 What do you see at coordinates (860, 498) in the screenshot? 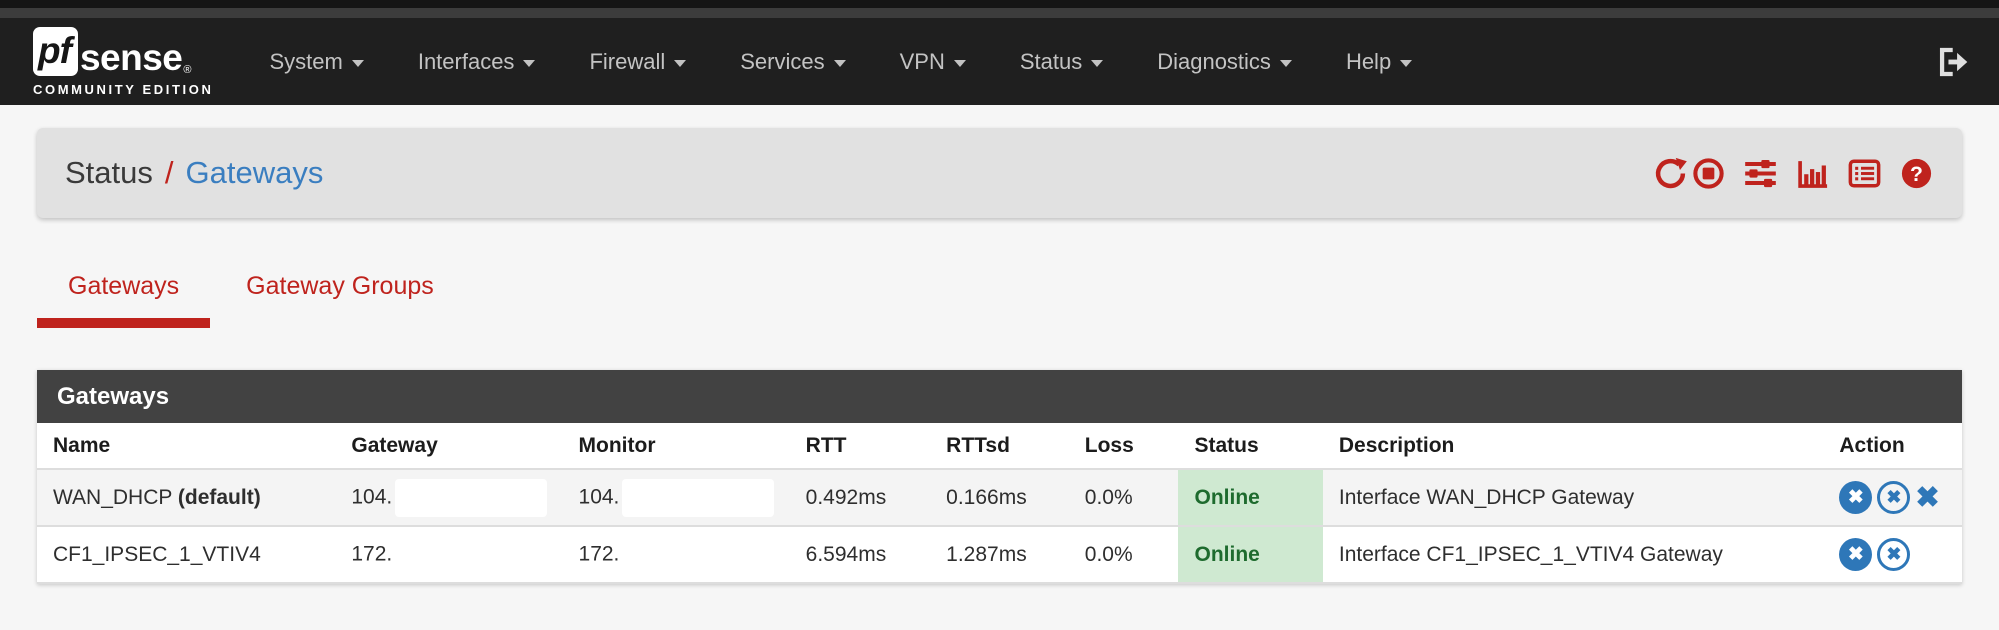
I see `rtt-cell: 0.492ms` at bounding box center [860, 498].